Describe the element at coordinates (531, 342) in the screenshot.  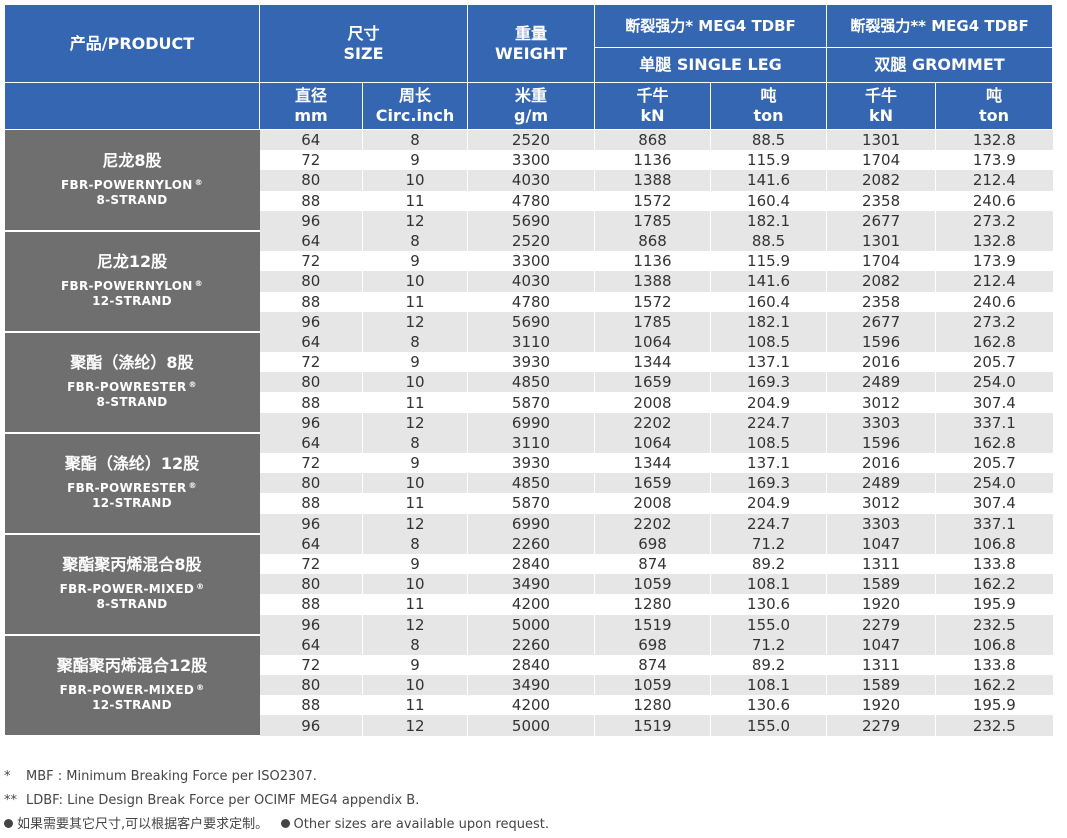
I see `weight-cell: 3110` at that location.